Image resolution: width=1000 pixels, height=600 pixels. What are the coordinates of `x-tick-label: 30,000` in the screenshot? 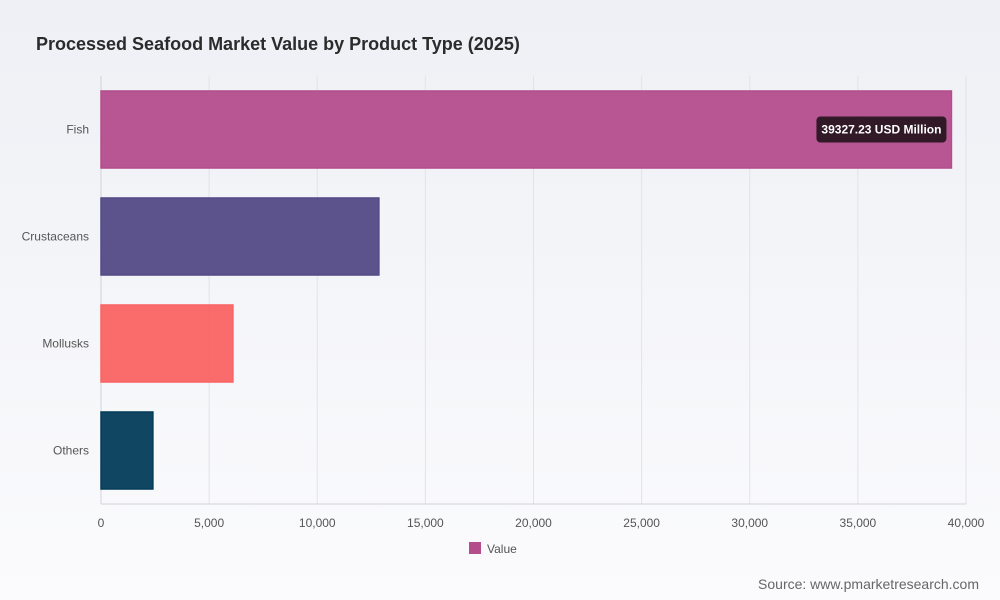 It's located at (749, 523).